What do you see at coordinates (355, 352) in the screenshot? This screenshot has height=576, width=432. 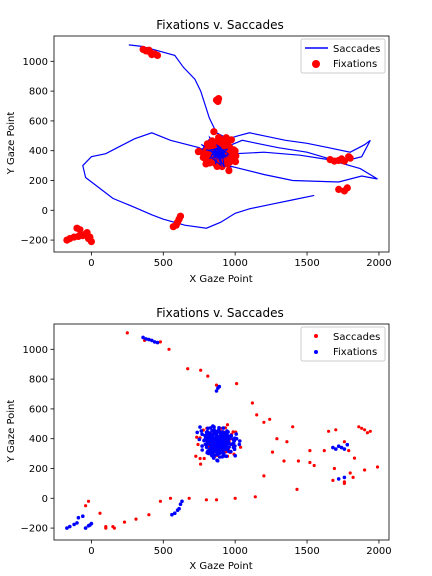 I see `chart-bottom-legend-fixations-label: Fixations` at bounding box center [355, 352].